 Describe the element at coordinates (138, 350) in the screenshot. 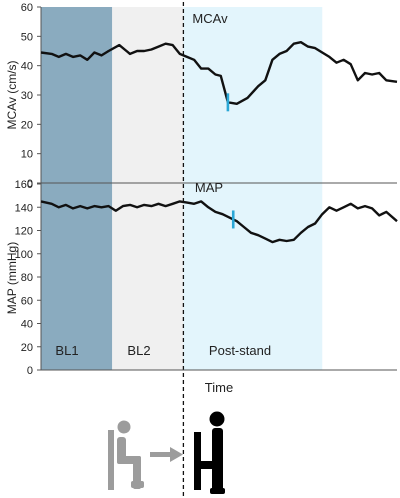

I see `phase-bl2-label: BL2` at that location.